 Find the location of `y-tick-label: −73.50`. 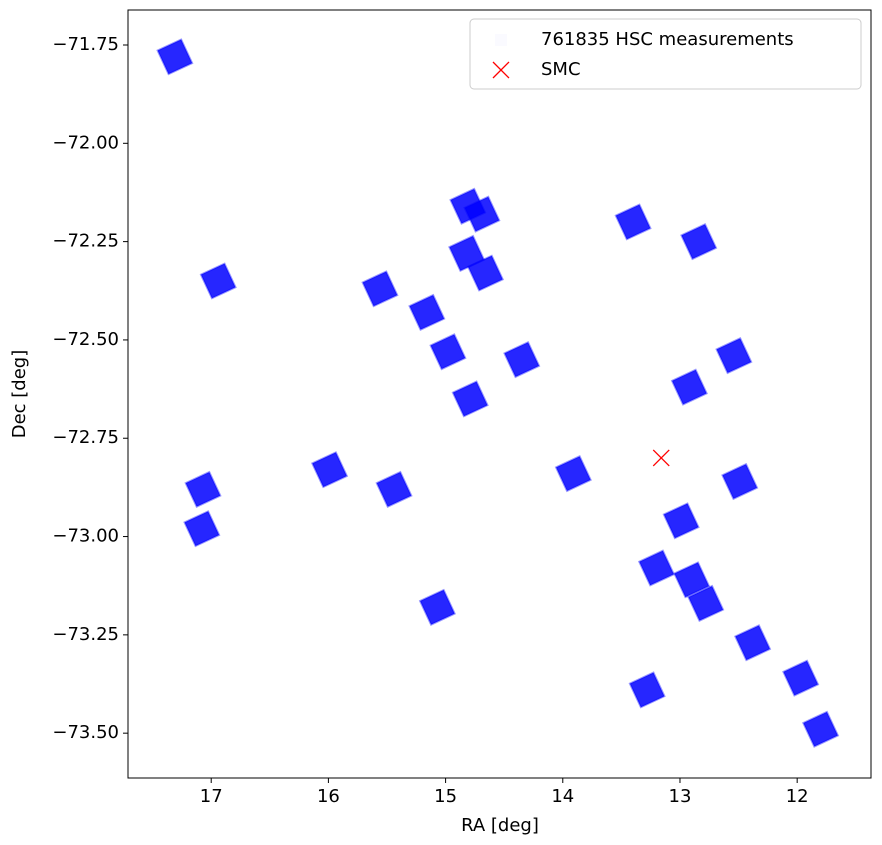

y-tick-label: −73.50 is located at coordinates (85, 732).